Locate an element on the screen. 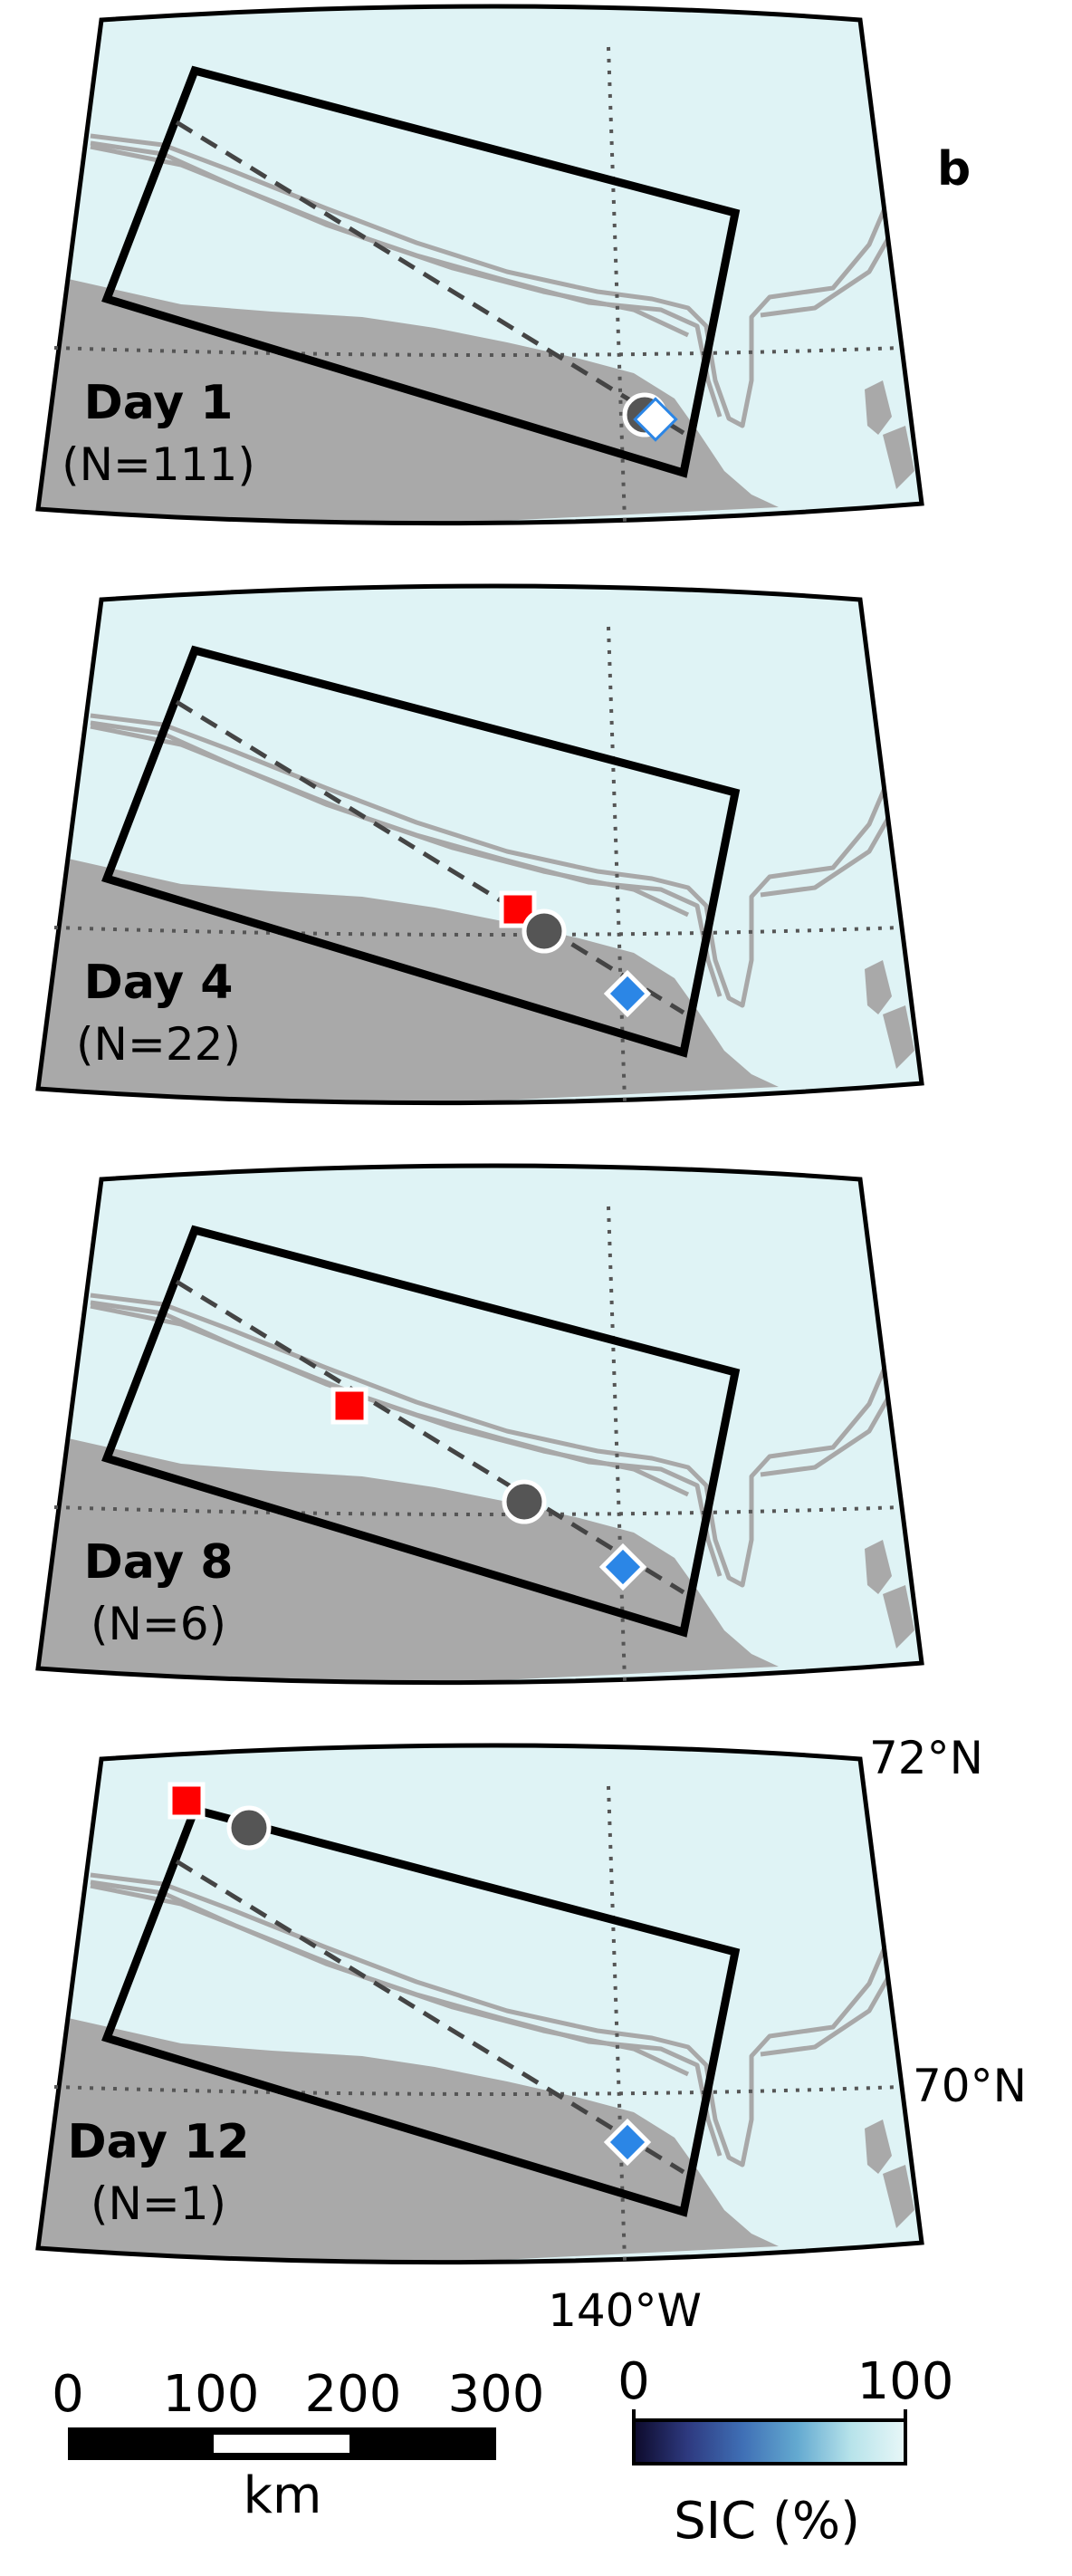  scale-tick-label: 0 is located at coordinates (68, 2394).